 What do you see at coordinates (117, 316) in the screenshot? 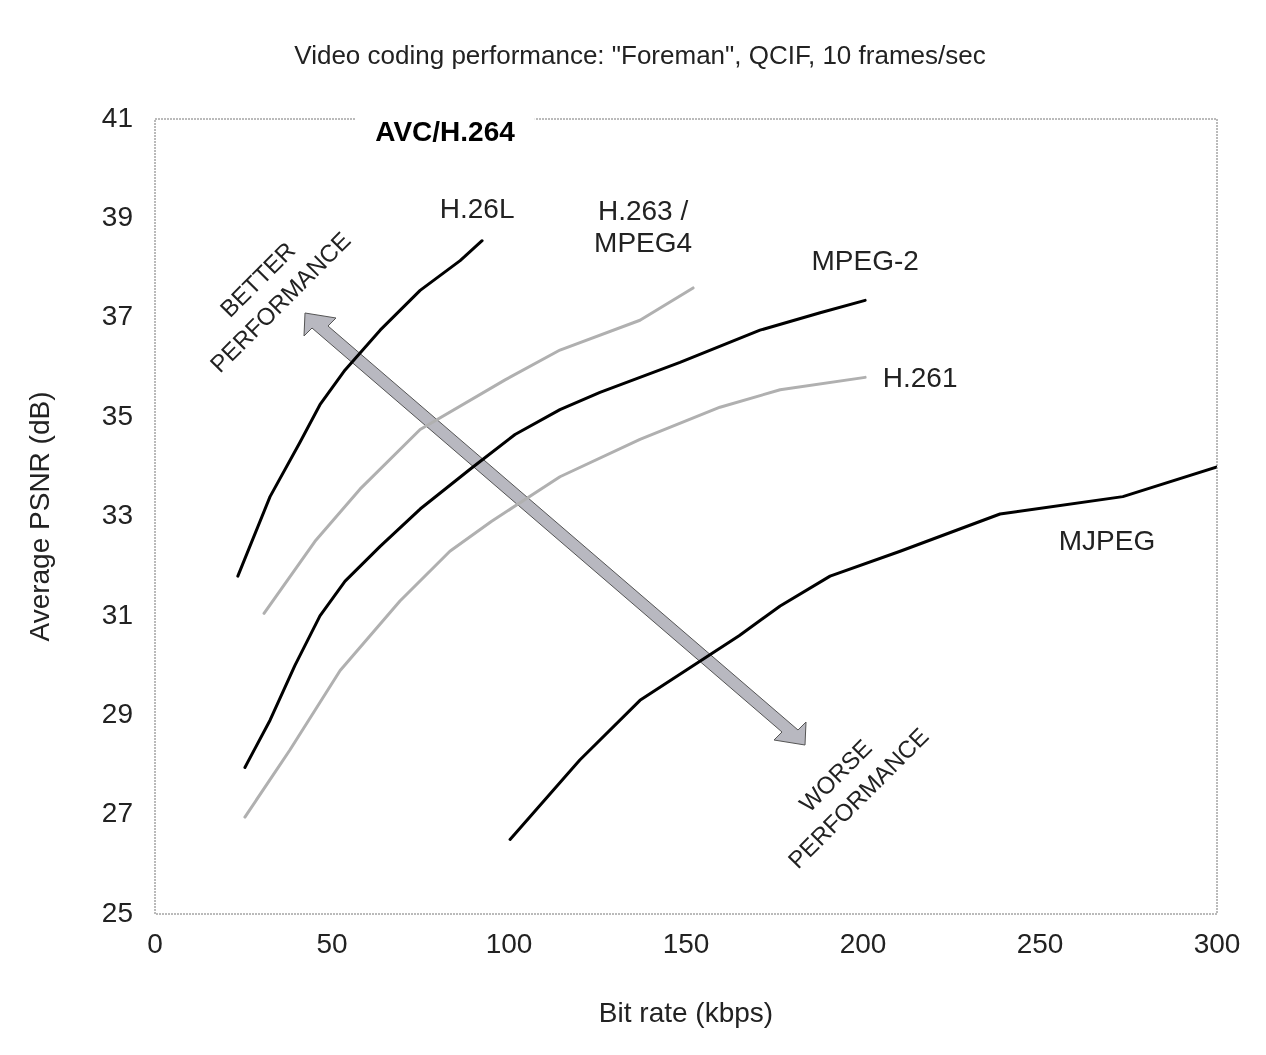
I see `y-tick-label: 37` at bounding box center [117, 316].